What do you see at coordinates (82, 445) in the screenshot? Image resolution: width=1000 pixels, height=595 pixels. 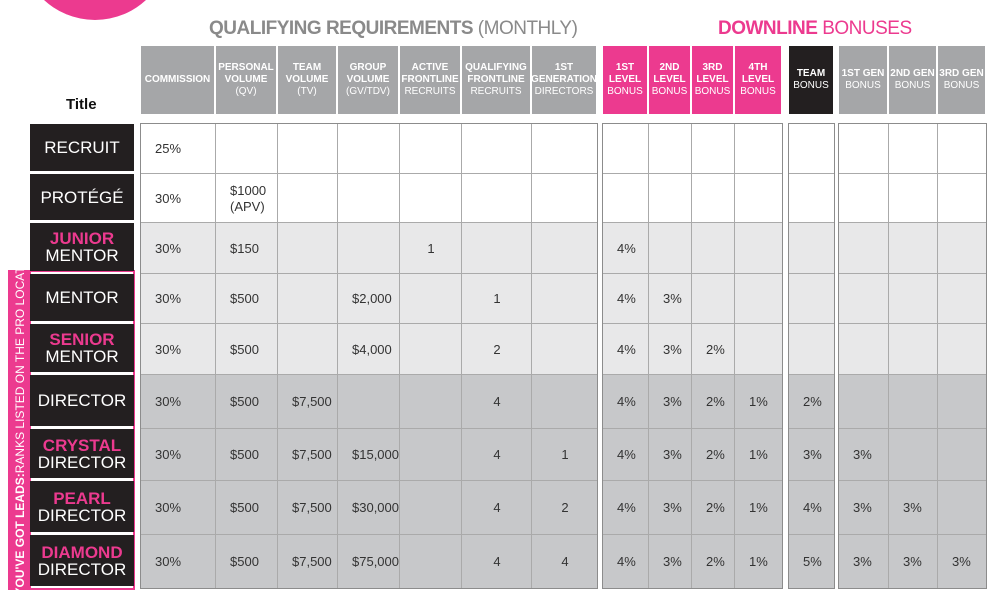 I see `rank-title-line1: CRYSTAL` at bounding box center [82, 445].